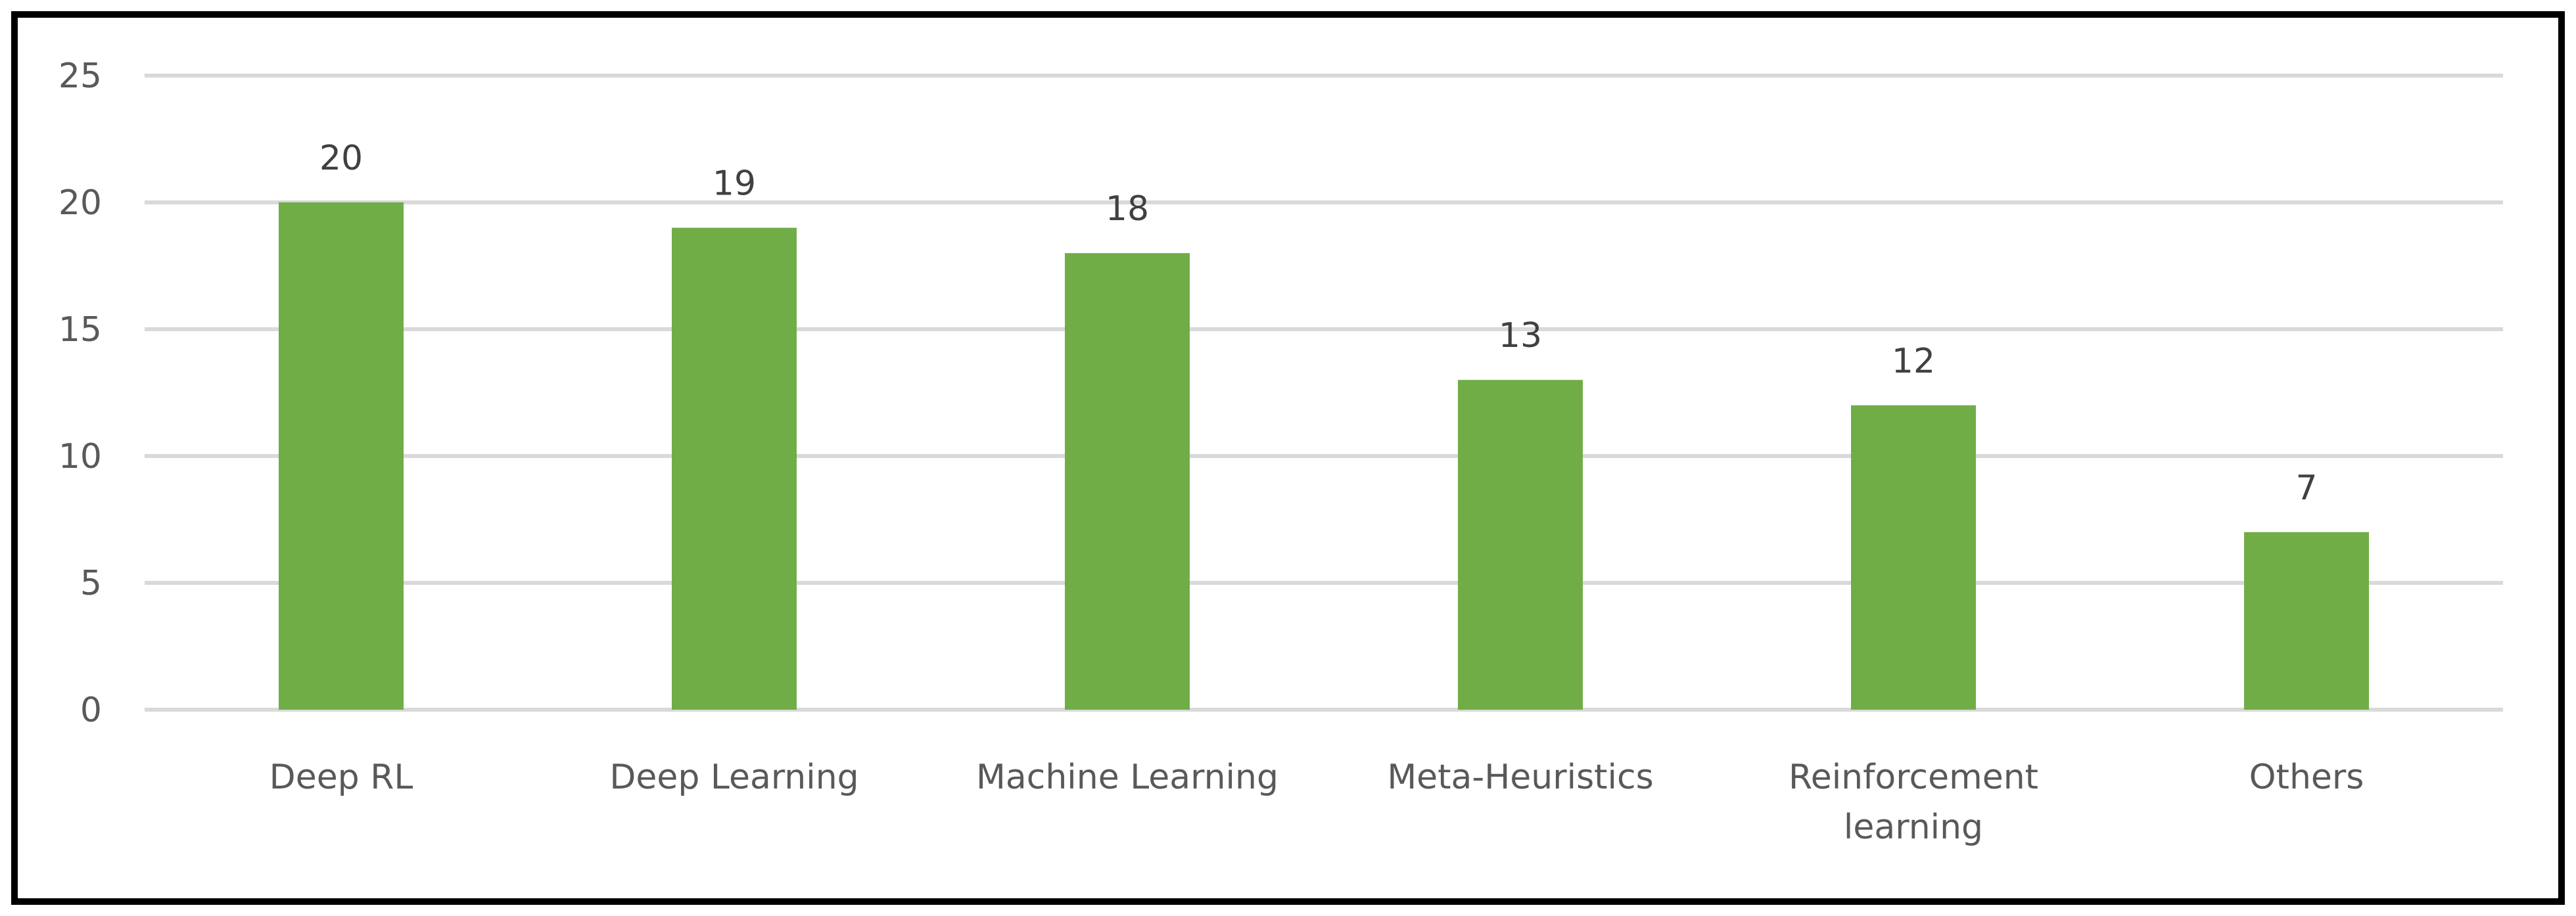 The width and height of the screenshot is (2576, 916). What do you see at coordinates (1913, 802) in the screenshot?
I see `category-label: Reinforcement learning` at bounding box center [1913, 802].